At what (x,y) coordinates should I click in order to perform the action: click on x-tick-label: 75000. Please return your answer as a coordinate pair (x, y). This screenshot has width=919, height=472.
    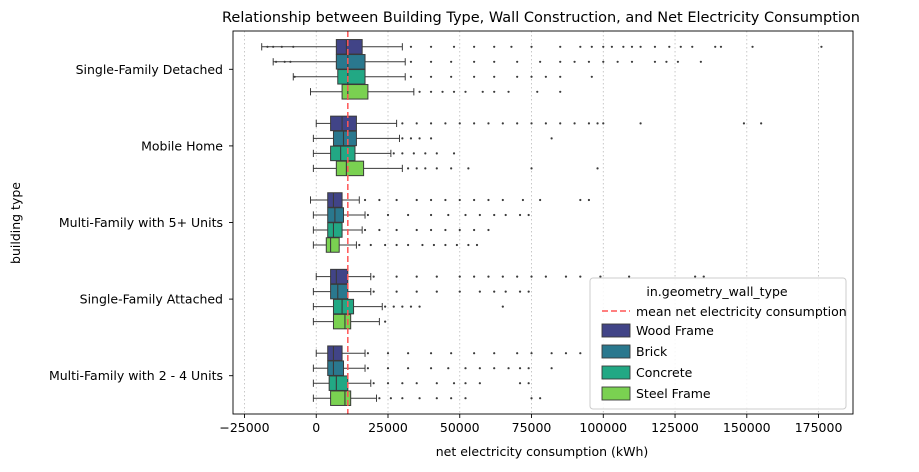
    Looking at the image, I should click on (532, 427).